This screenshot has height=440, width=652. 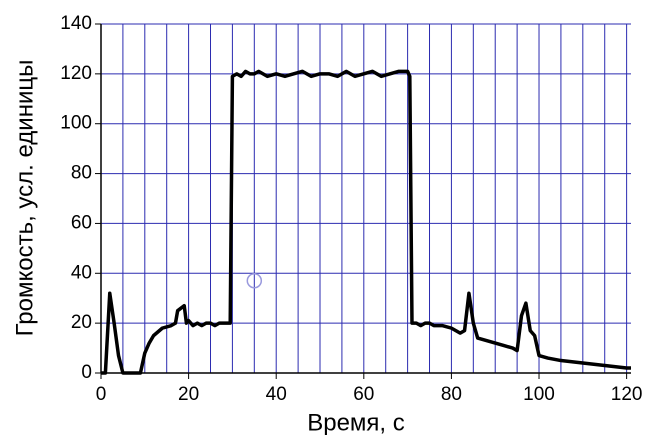 I want to click on y-tick-label: 120, so click(x=76, y=73).